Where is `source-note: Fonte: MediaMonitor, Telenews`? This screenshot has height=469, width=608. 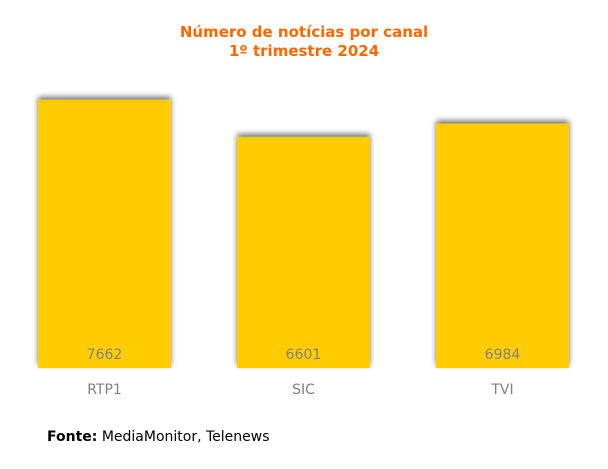
source-note: Fonte: MediaMonitor, Telenews is located at coordinates (158, 437).